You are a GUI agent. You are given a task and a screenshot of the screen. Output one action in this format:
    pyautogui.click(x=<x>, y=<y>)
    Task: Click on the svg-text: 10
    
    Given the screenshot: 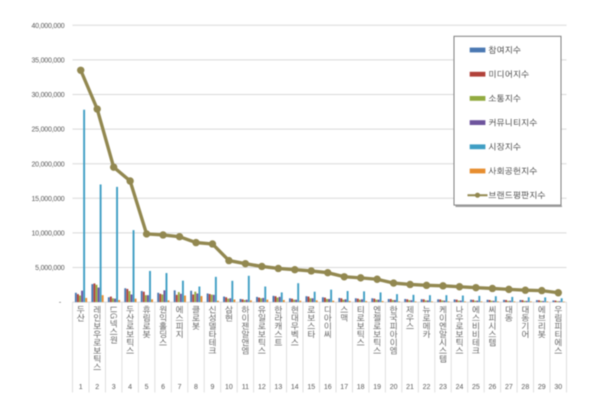 What is the action you would take?
    pyautogui.click(x=229, y=387)
    